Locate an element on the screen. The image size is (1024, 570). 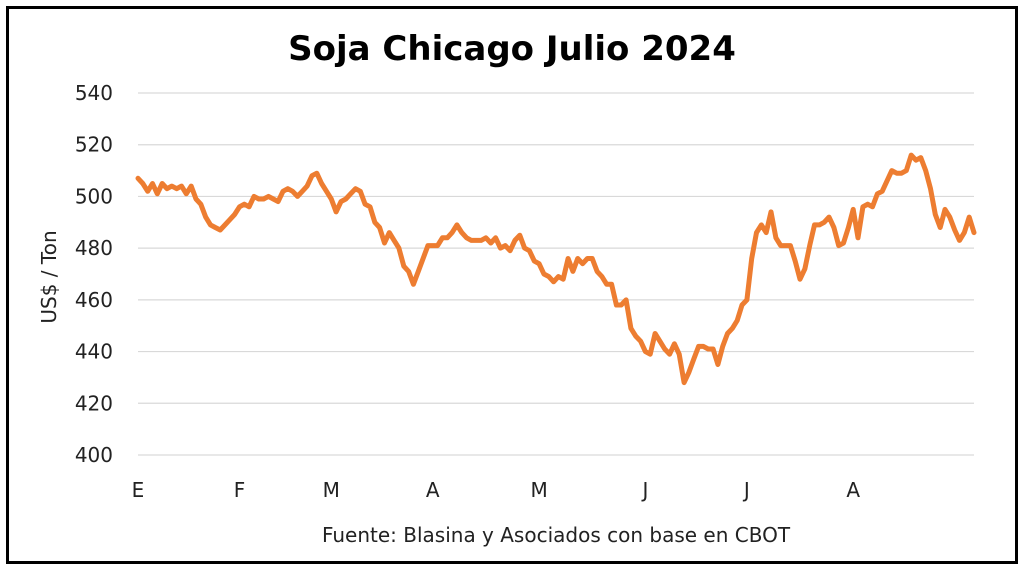
y-tick-label: 420 is located at coordinates (94, 403).